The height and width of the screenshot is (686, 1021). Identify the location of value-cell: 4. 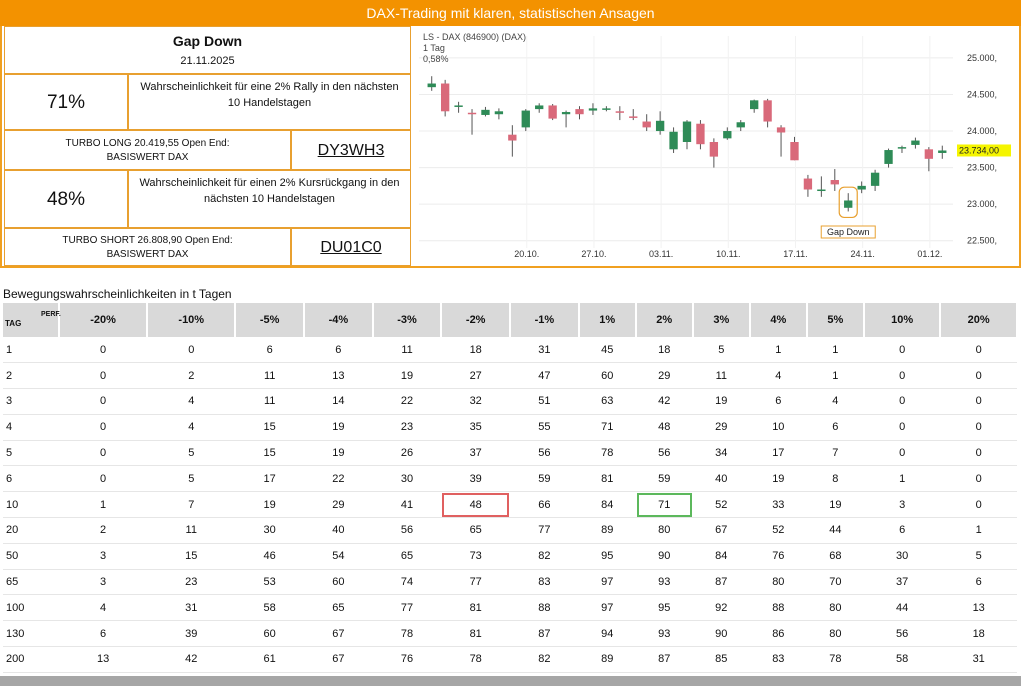
(191, 401).